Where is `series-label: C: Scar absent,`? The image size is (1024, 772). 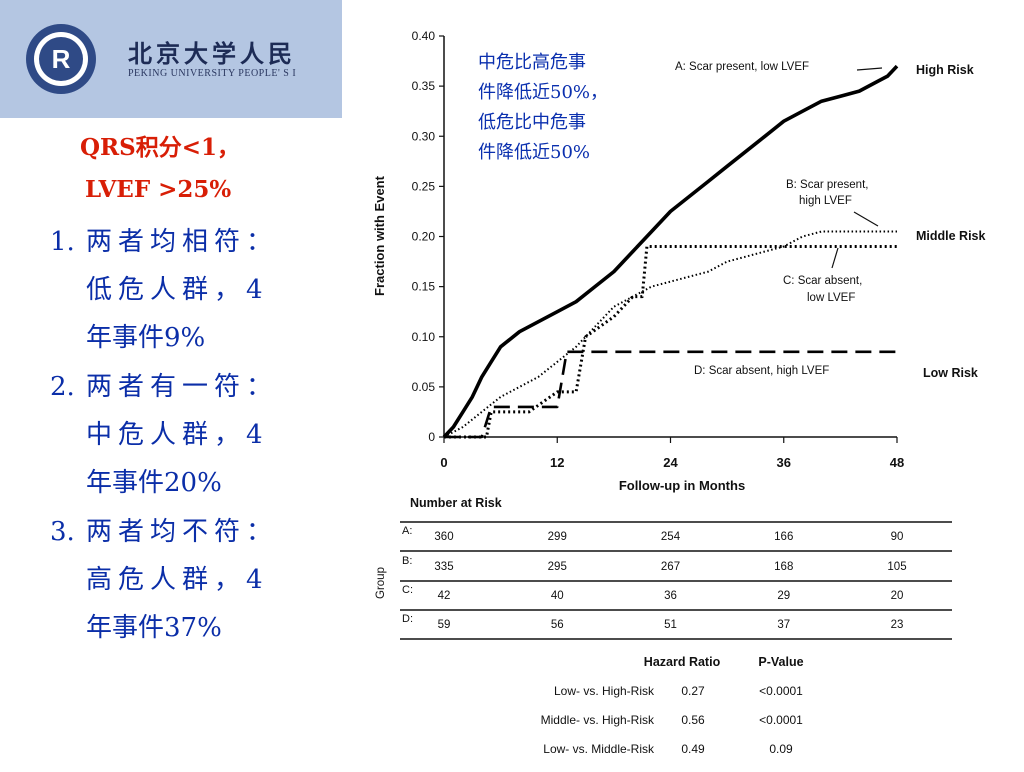
series-label: C: Scar absent, is located at coordinates (822, 281).